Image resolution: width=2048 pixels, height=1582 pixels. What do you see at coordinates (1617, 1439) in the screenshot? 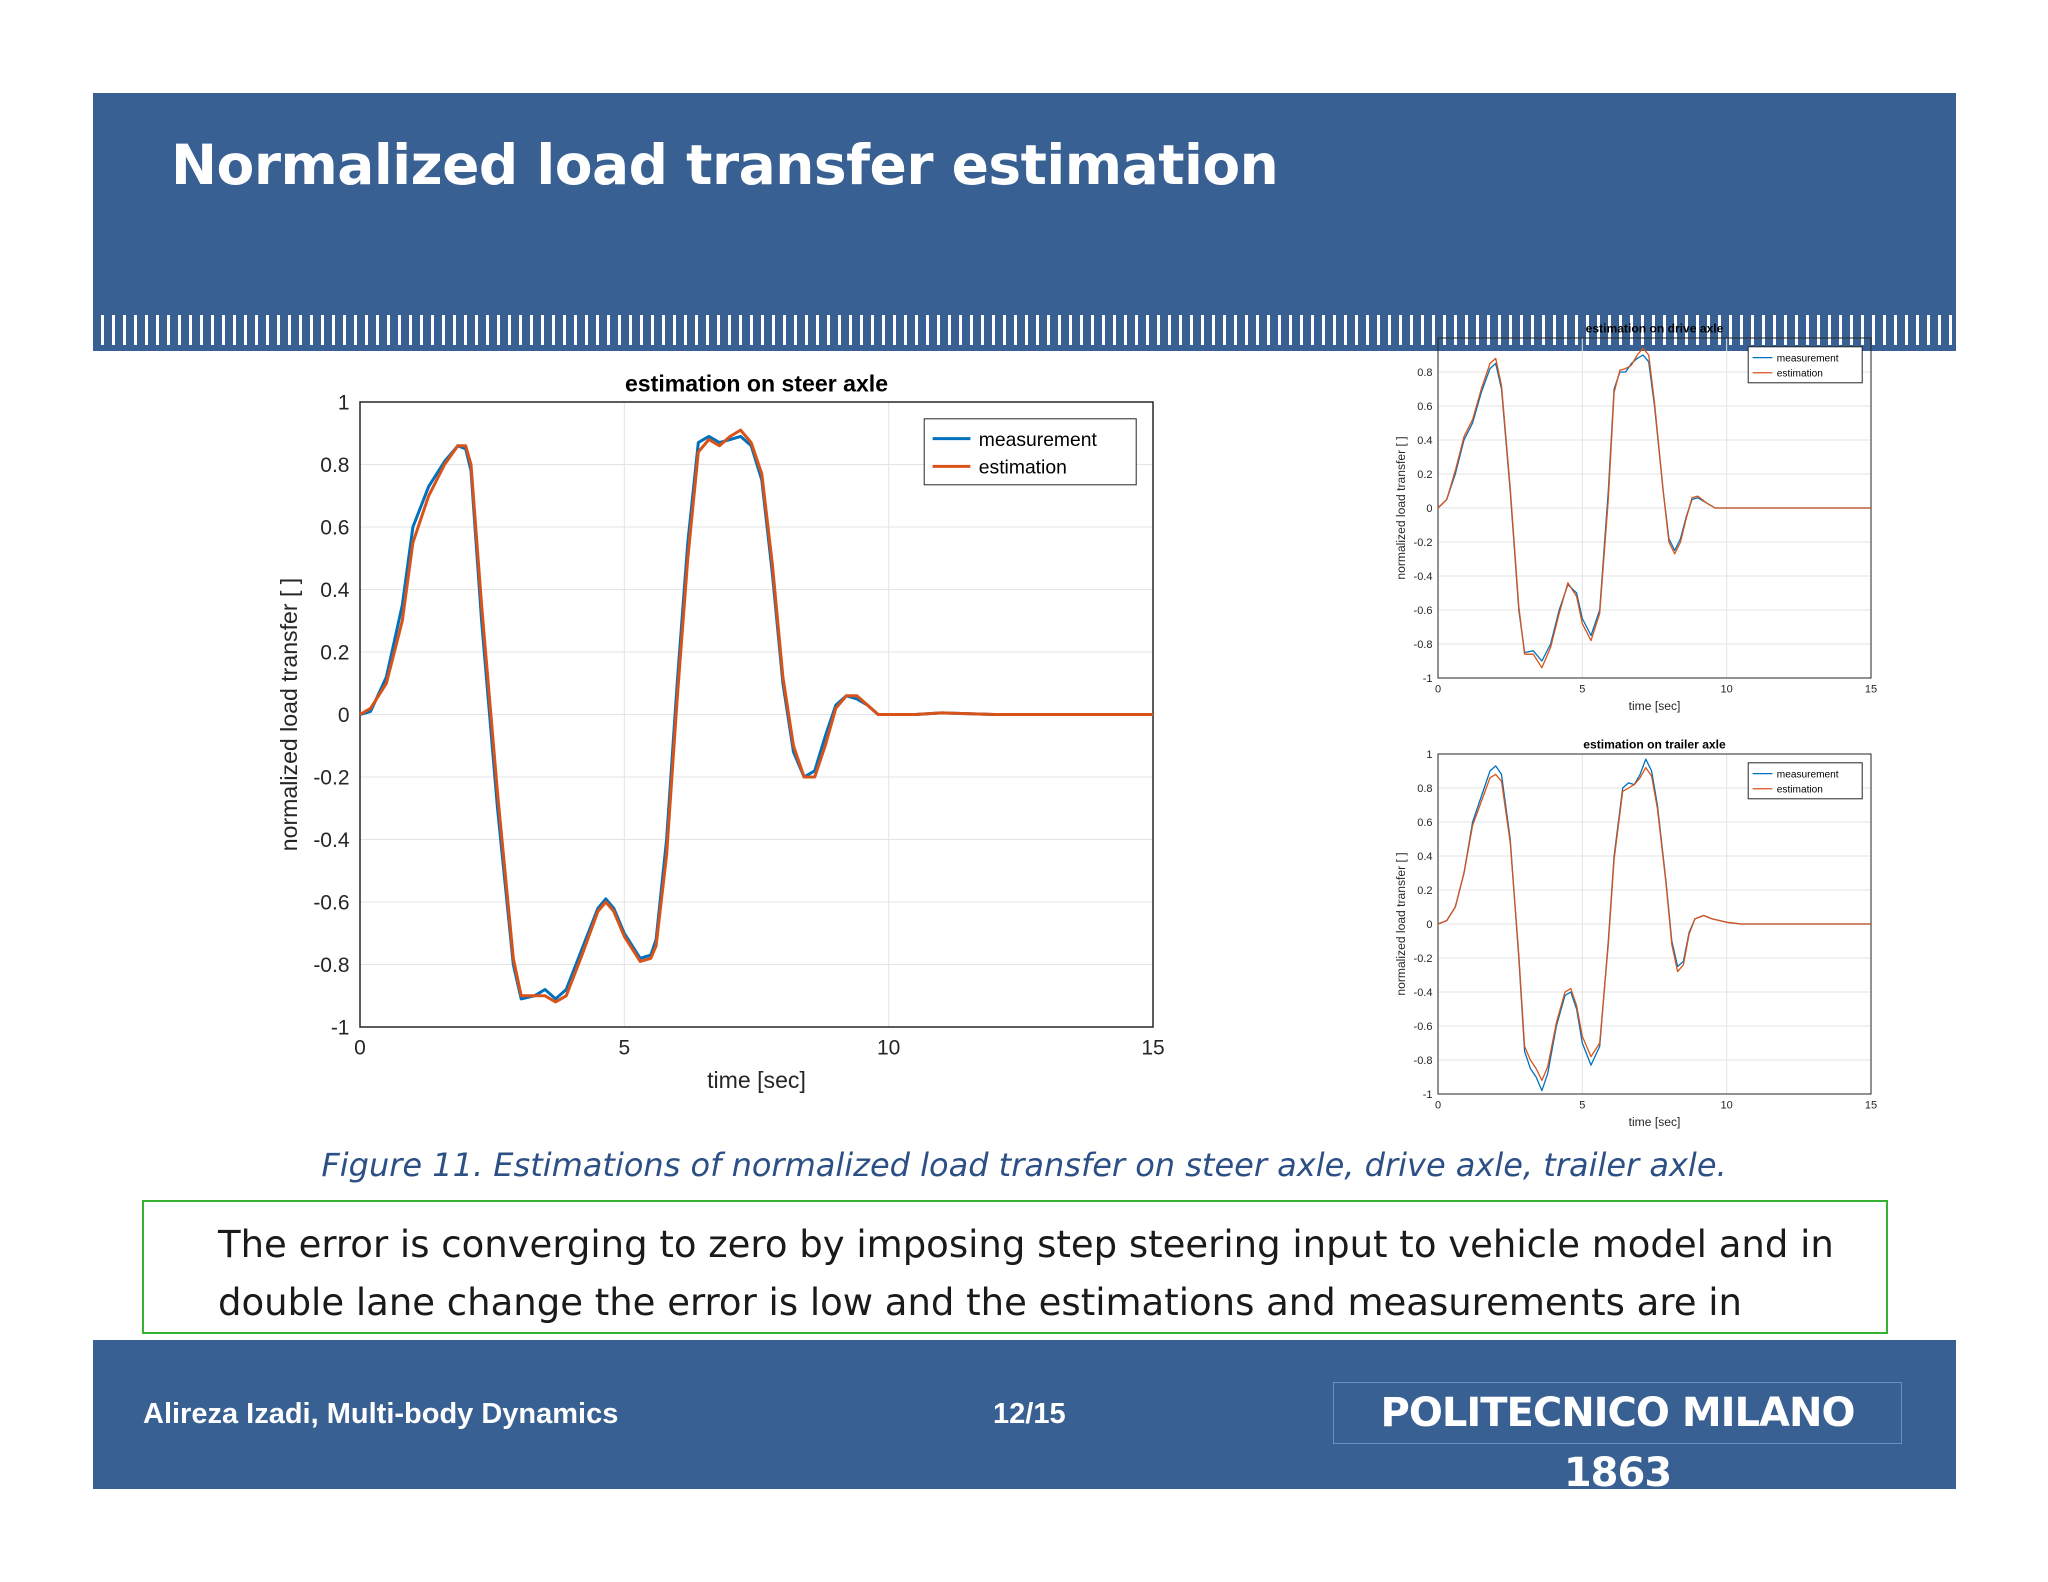
I see `politecnico-logo: POLITECNICO MILANO 1863` at bounding box center [1617, 1439].